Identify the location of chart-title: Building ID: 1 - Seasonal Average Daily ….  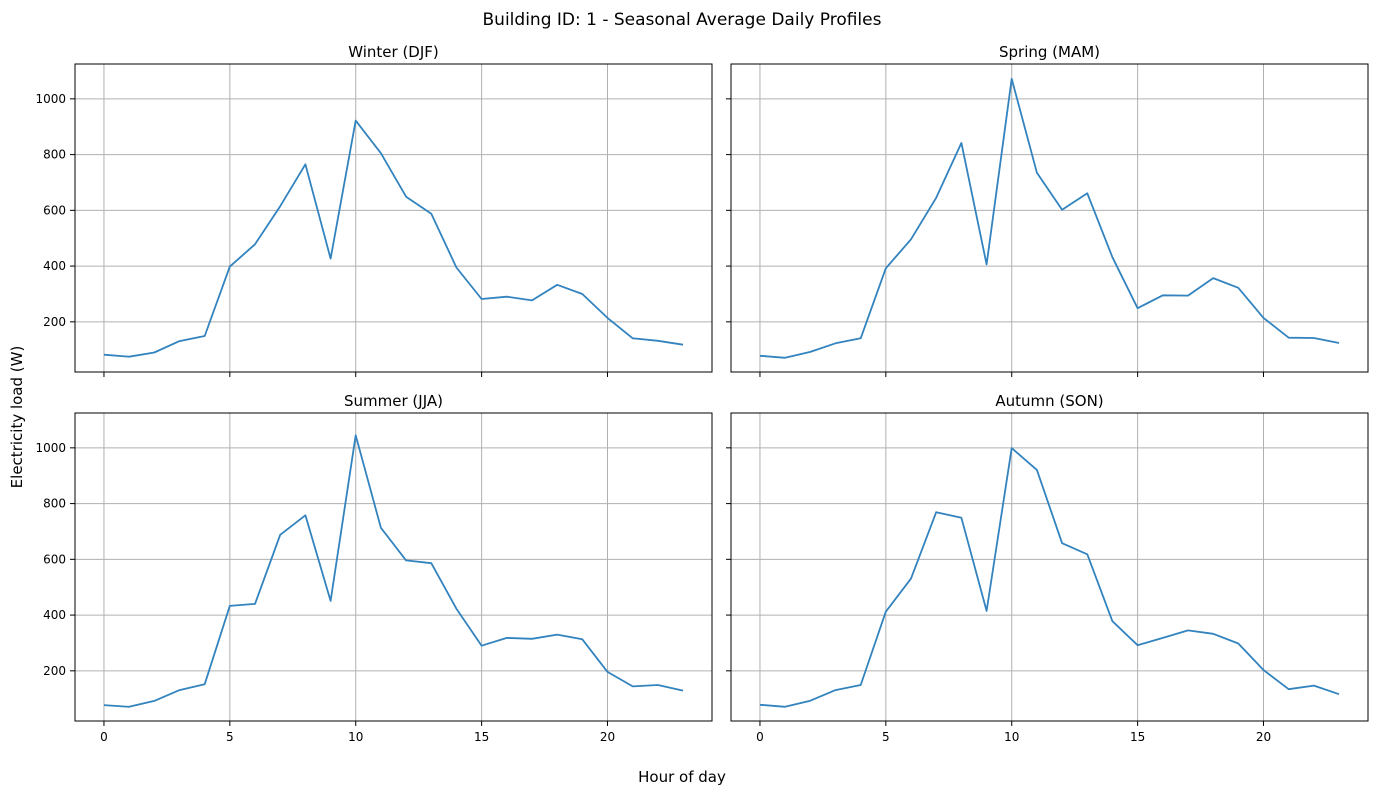
(682, 20).